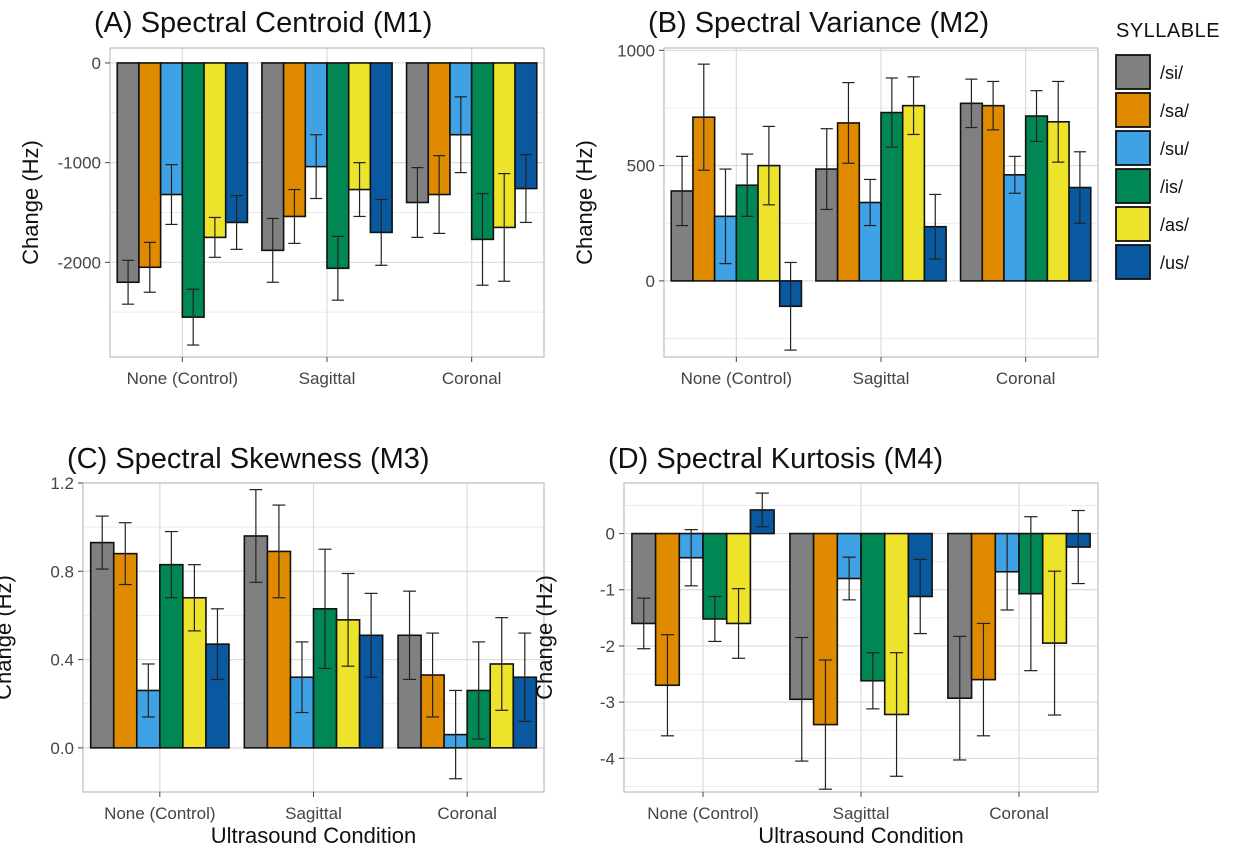 The image size is (1238, 852). Describe the element at coordinates (607, 590) in the screenshot. I see `y-tick-label: -1` at that location.